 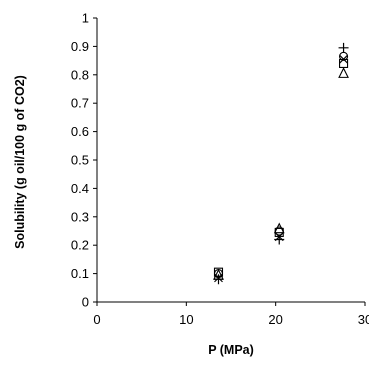 What do you see at coordinates (20, 162) in the screenshot?
I see `y-axis-title: Solubility (g oil/100 g of CO2)` at bounding box center [20, 162].